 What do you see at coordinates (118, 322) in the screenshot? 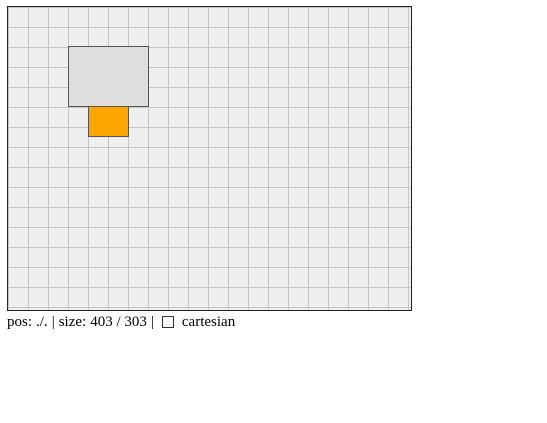
I see `size-value: 403 / 303` at bounding box center [118, 322].